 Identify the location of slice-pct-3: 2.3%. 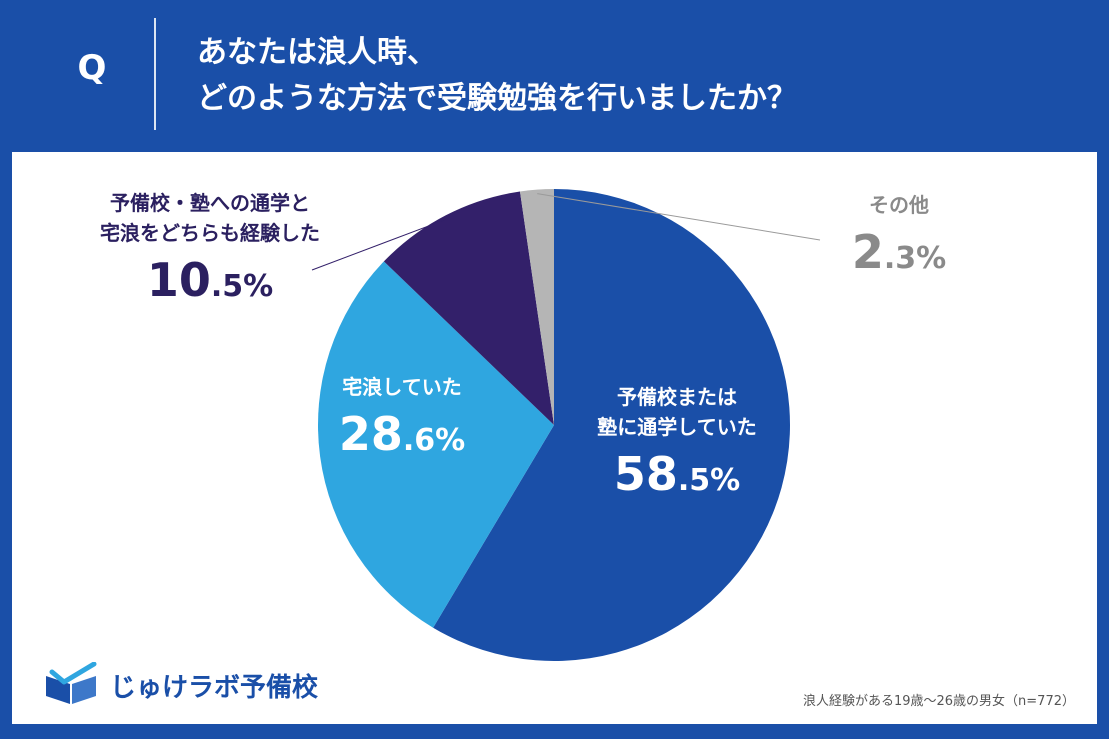
(899, 255).